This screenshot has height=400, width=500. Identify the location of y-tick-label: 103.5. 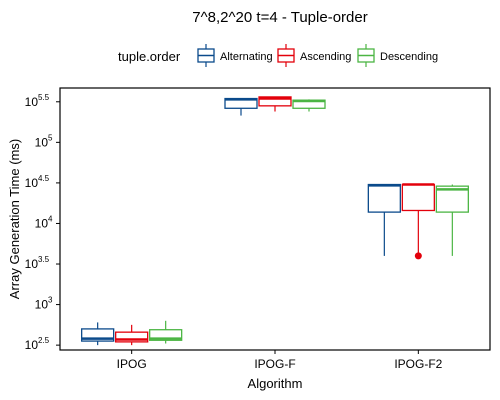
(37, 263).